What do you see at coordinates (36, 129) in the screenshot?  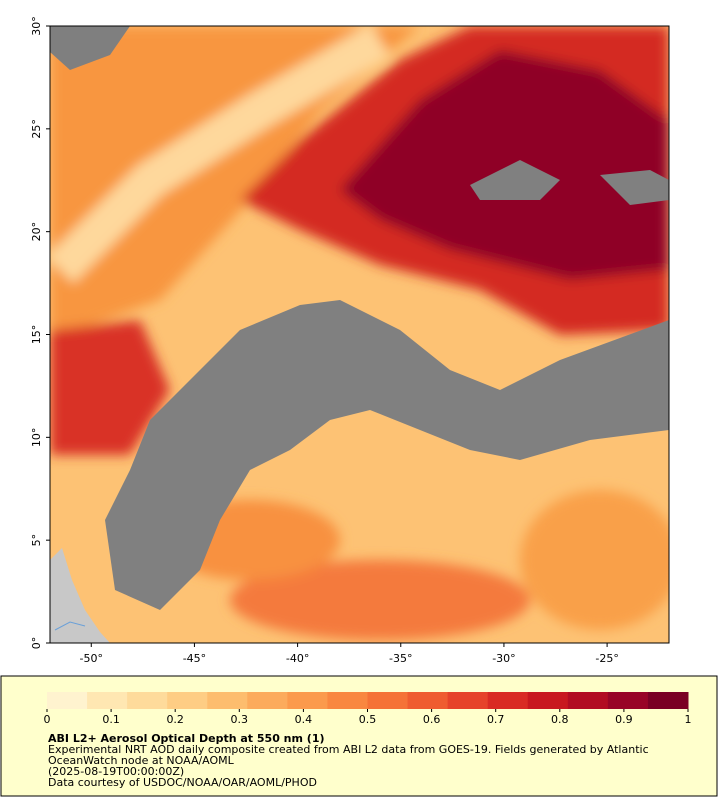 I see `y-tick-label: 25°` at bounding box center [36, 129].